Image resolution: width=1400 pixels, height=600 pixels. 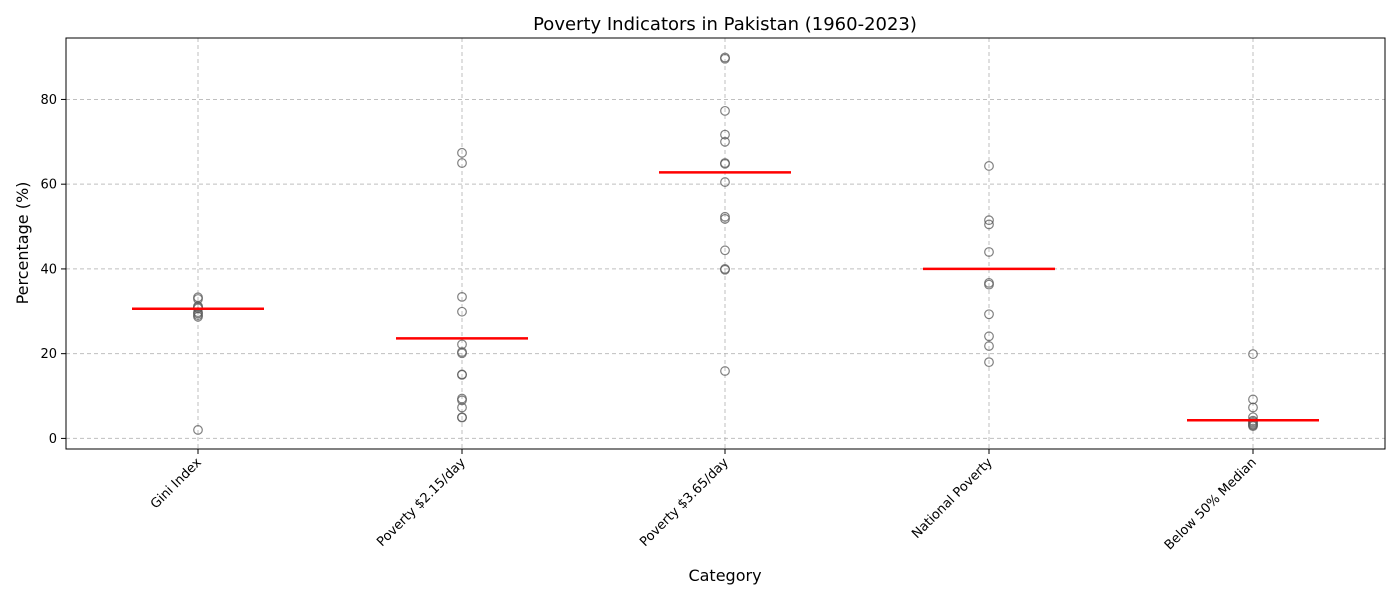 I want to click on x-tick-label: Gini Index, so click(x=176, y=483).